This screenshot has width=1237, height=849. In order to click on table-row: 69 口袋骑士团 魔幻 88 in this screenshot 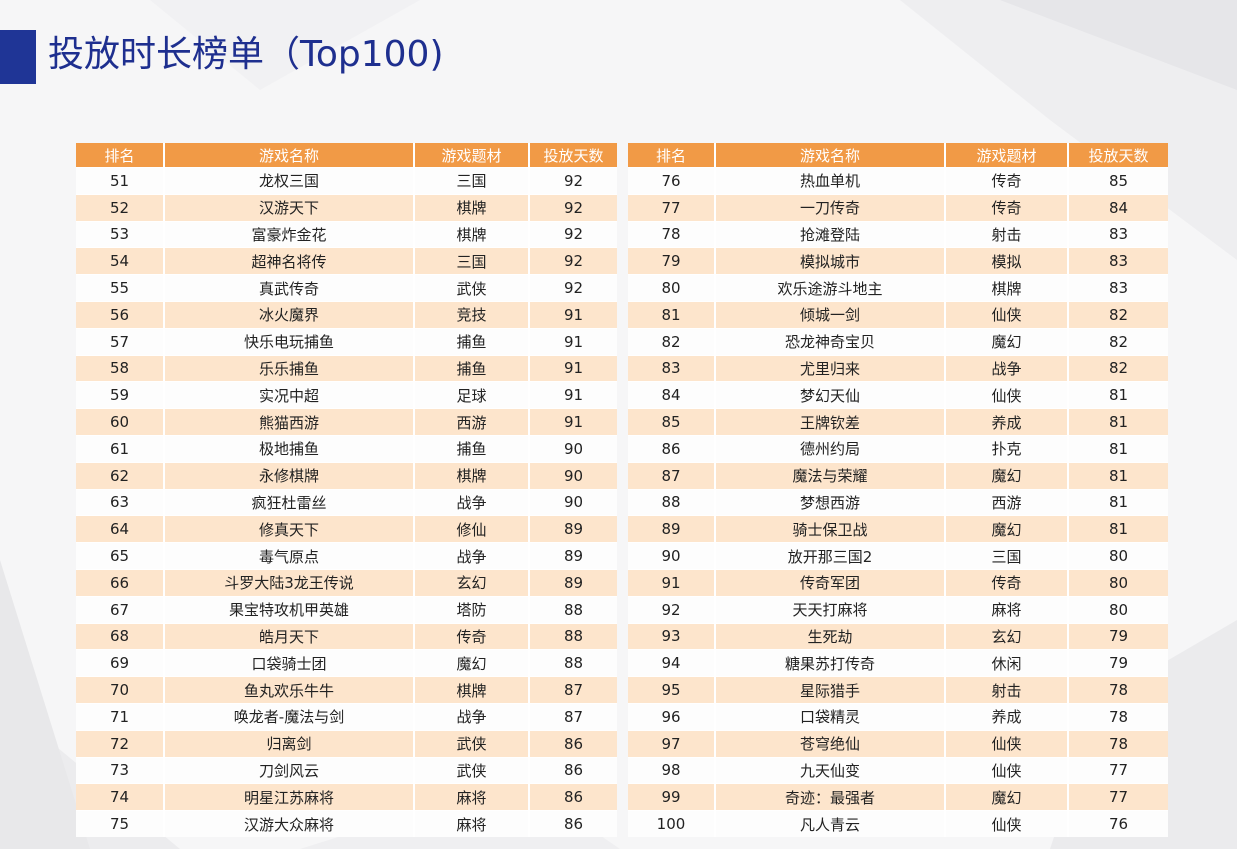, I will do `click(346, 663)`.